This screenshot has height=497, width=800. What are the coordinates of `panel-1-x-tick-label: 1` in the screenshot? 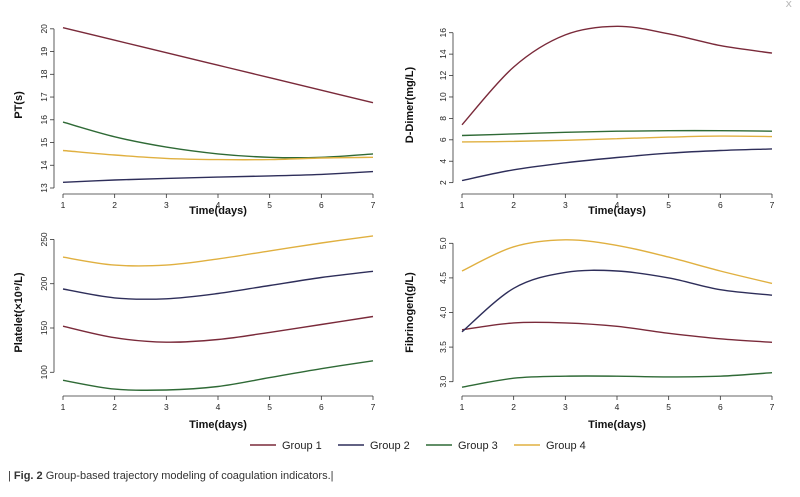 It's located at (63, 205).